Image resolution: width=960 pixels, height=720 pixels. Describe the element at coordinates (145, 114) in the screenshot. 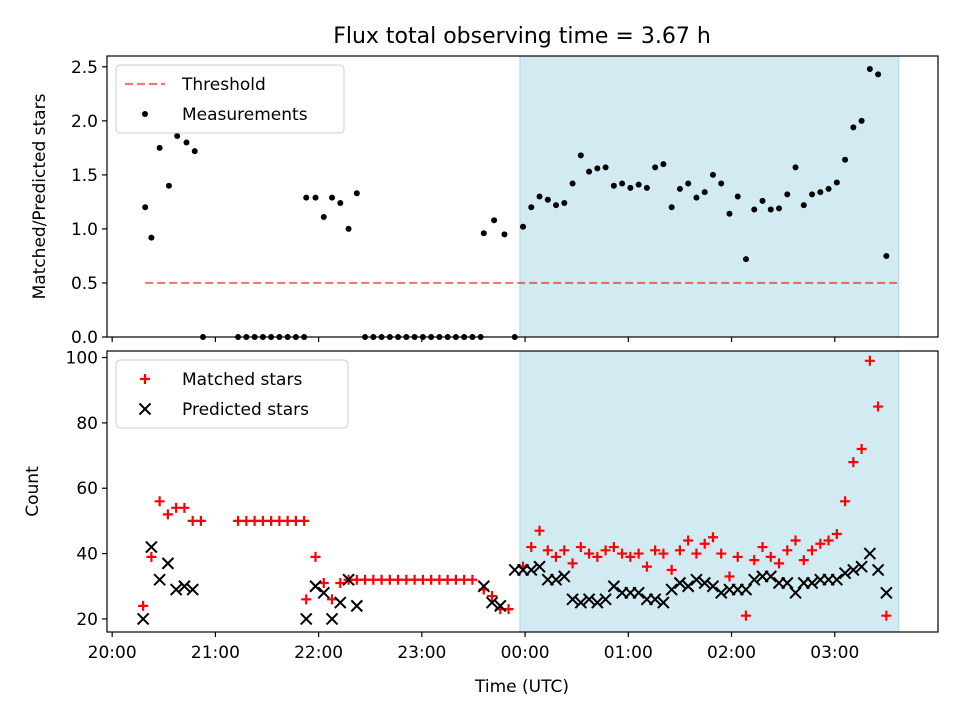

I see `legend-measurement-swatch` at that location.